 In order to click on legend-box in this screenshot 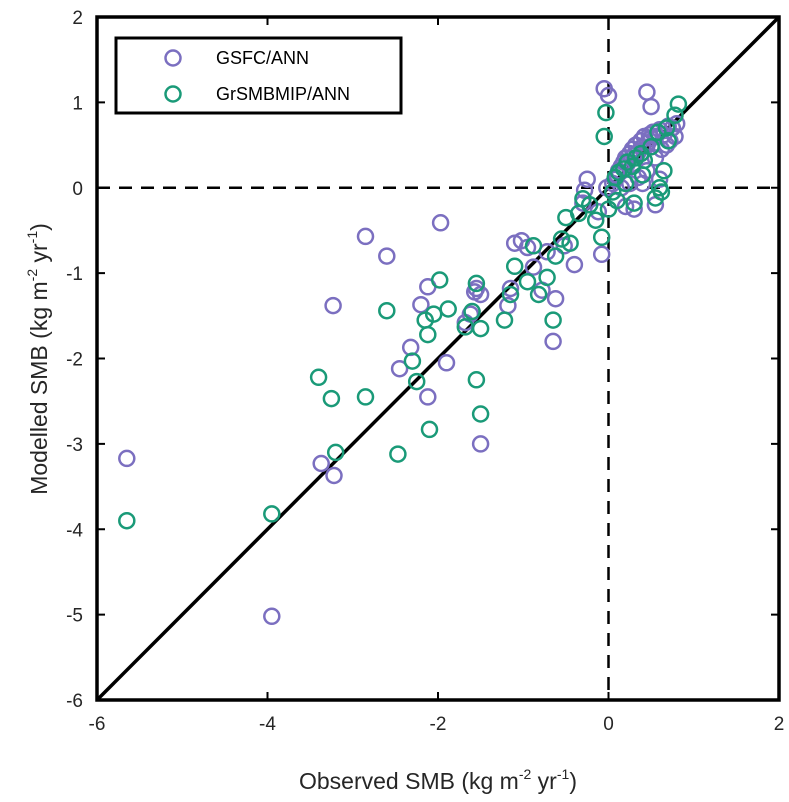, I will do `click(258, 75)`.